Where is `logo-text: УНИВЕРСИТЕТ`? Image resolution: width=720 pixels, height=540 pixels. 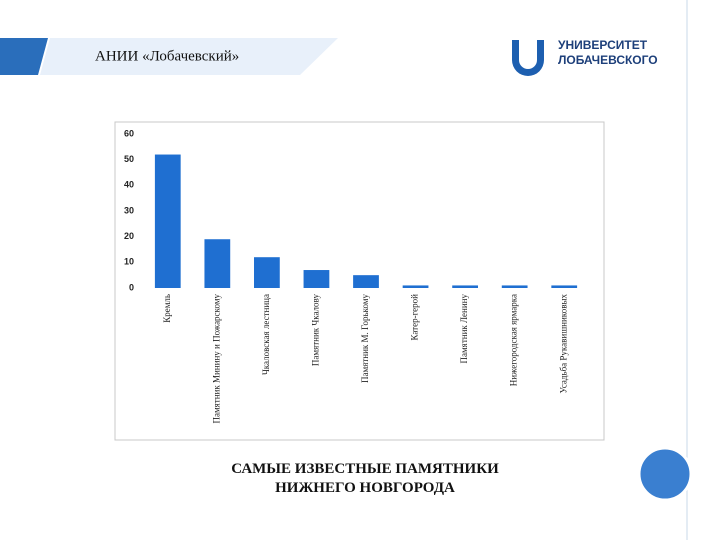
logo-text: УНИВЕРСИТЕТ is located at coordinates (603, 45).